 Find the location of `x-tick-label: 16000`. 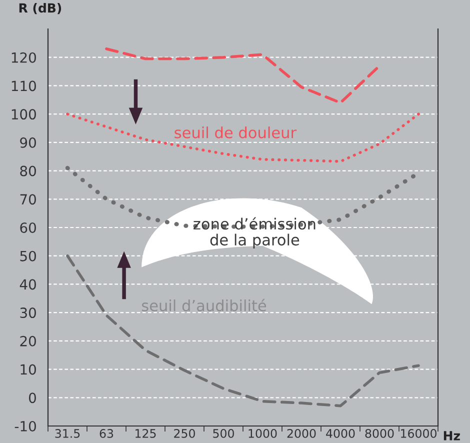

x-tick-label: 16000 is located at coordinates (418, 433).